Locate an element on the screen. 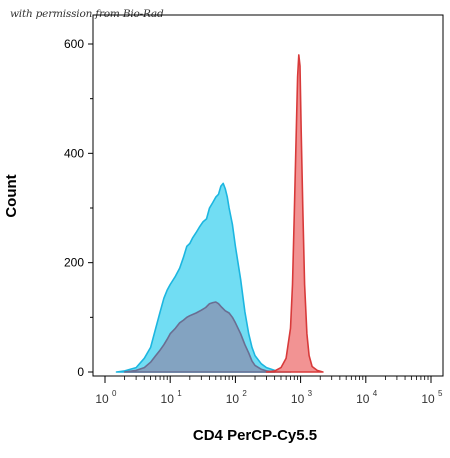 Image resolution: width=450 pixels, height=458 pixels. x-tick-exponent: 0 is located at coordinates (114, 393).